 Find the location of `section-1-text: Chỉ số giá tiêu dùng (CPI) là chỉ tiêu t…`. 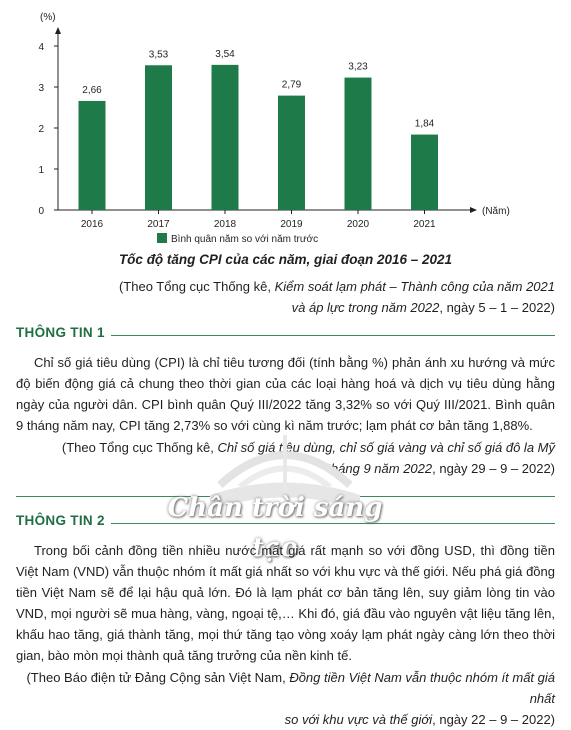

section-1-text: Chỉ số giá tiêu dùng (CPI) là chỉ tiêu t… is located at coordinates (285, 394).